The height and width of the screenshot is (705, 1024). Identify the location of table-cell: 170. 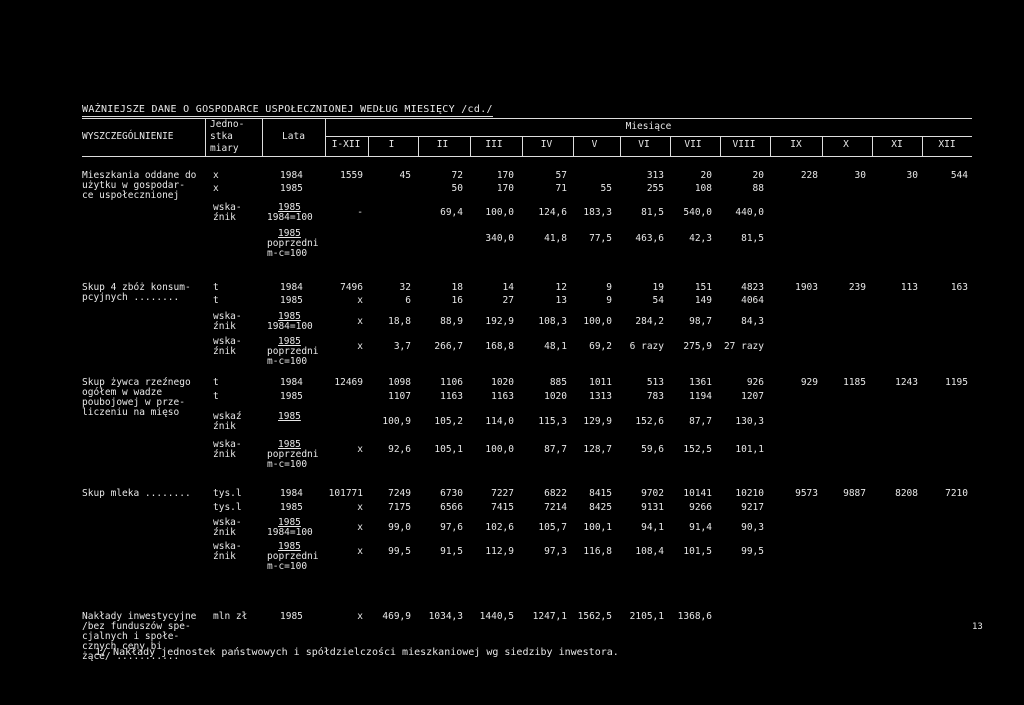
(505, 188).